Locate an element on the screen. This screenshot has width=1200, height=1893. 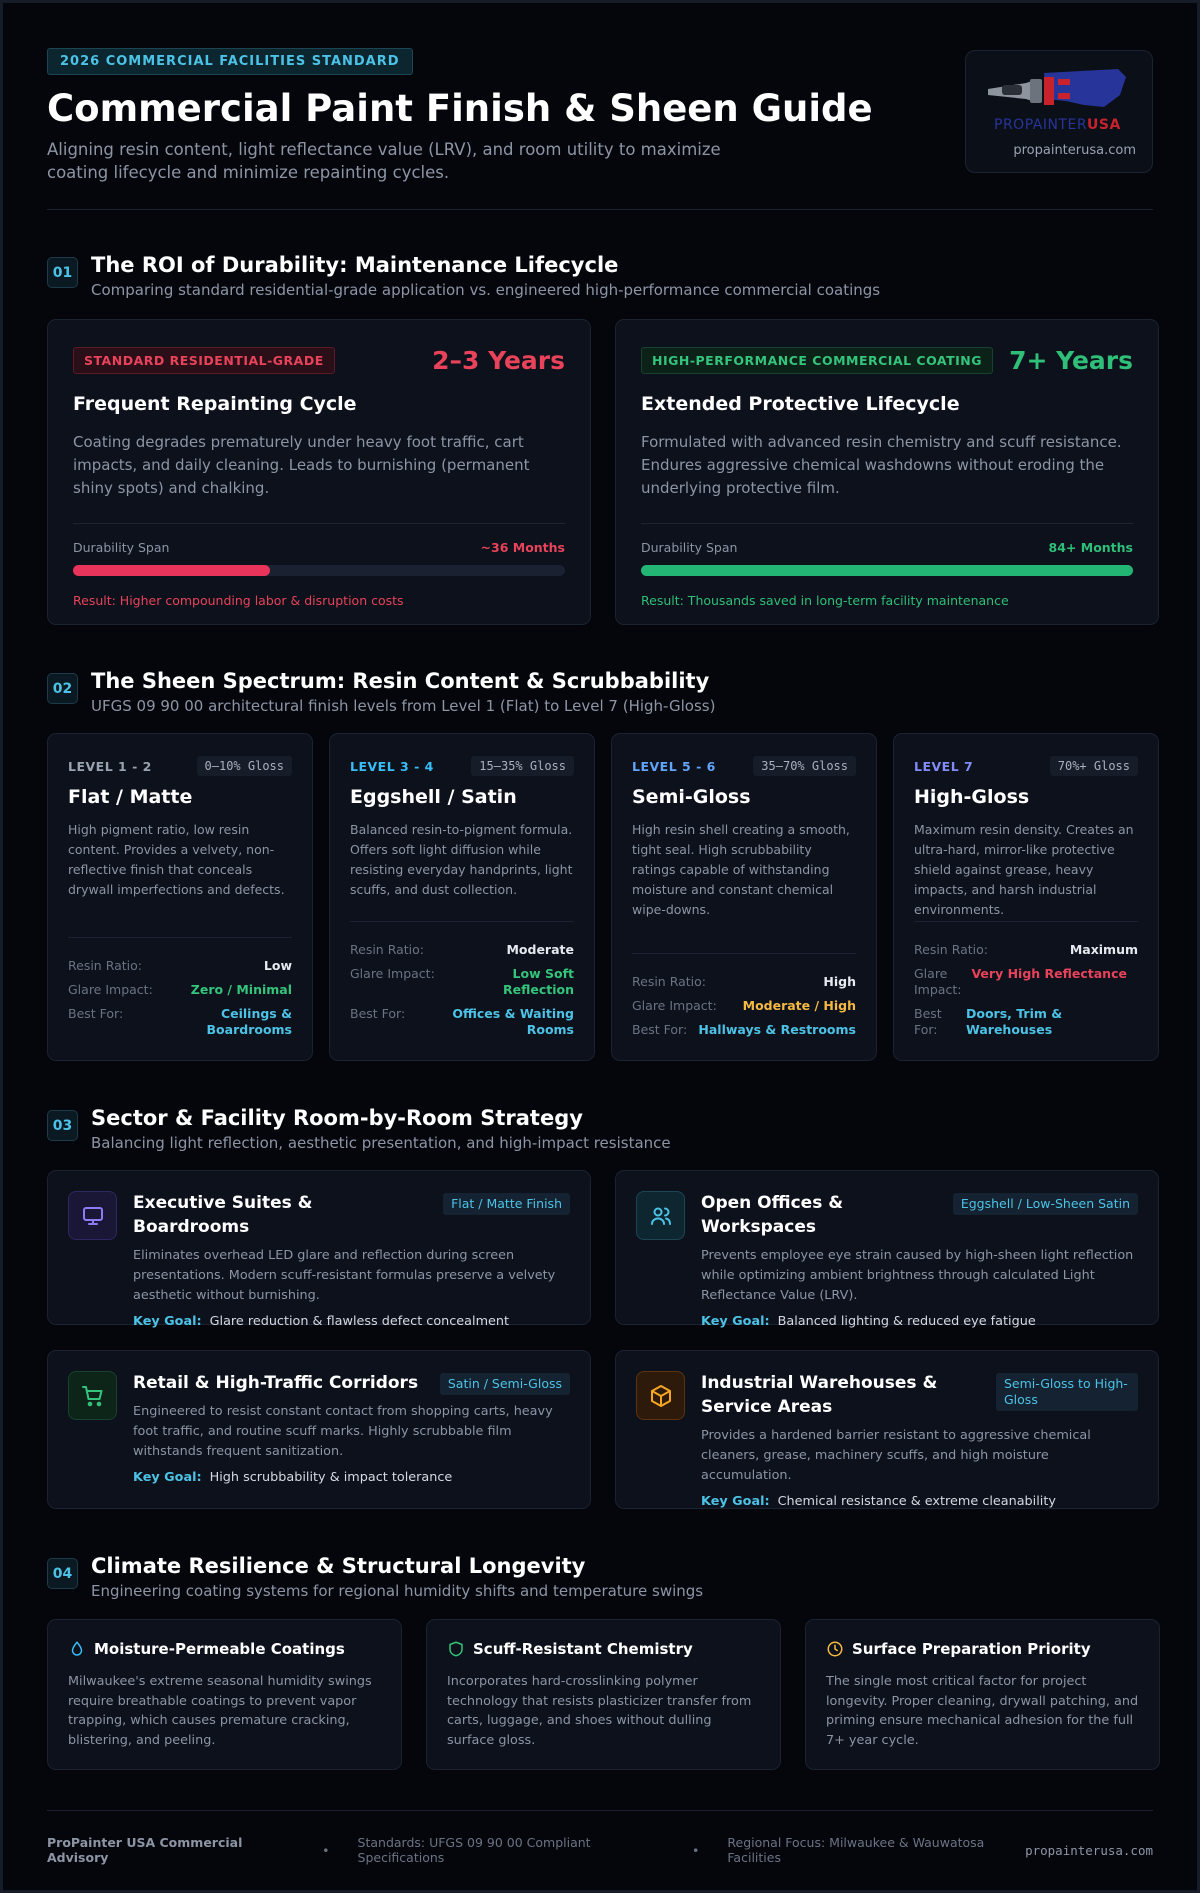
divider is located at coordinates (600, 1810).